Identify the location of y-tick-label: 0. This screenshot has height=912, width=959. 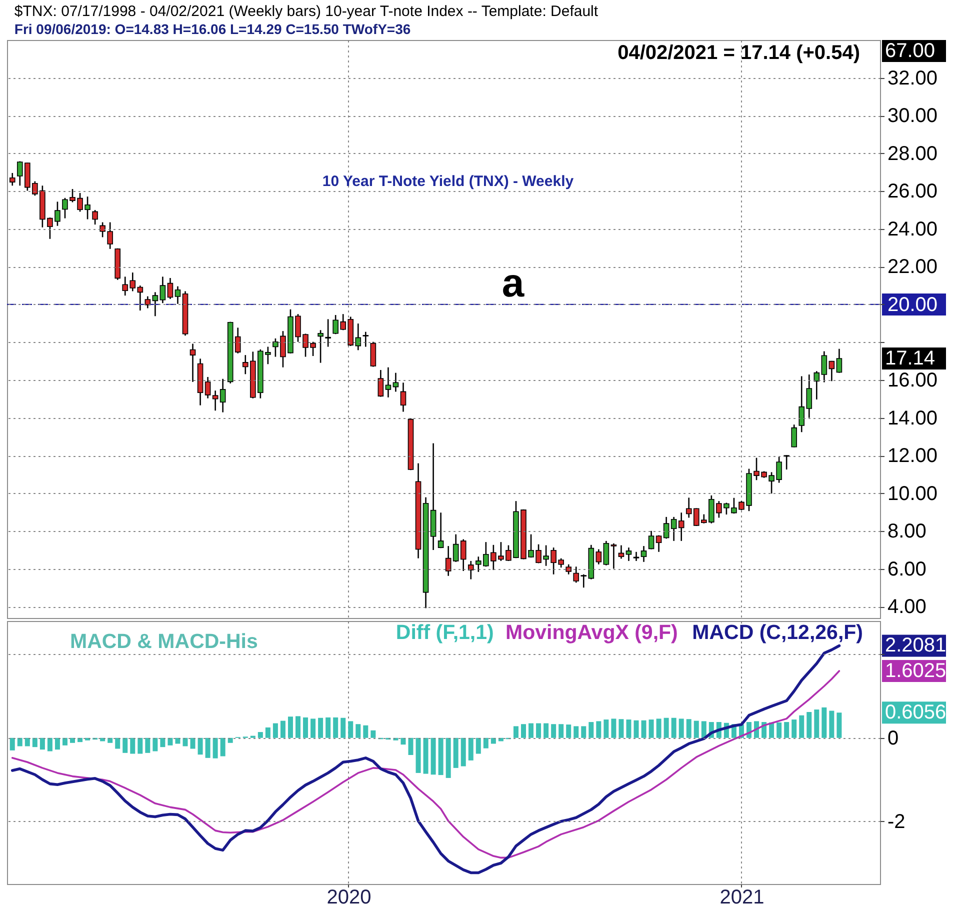
(893, 738).